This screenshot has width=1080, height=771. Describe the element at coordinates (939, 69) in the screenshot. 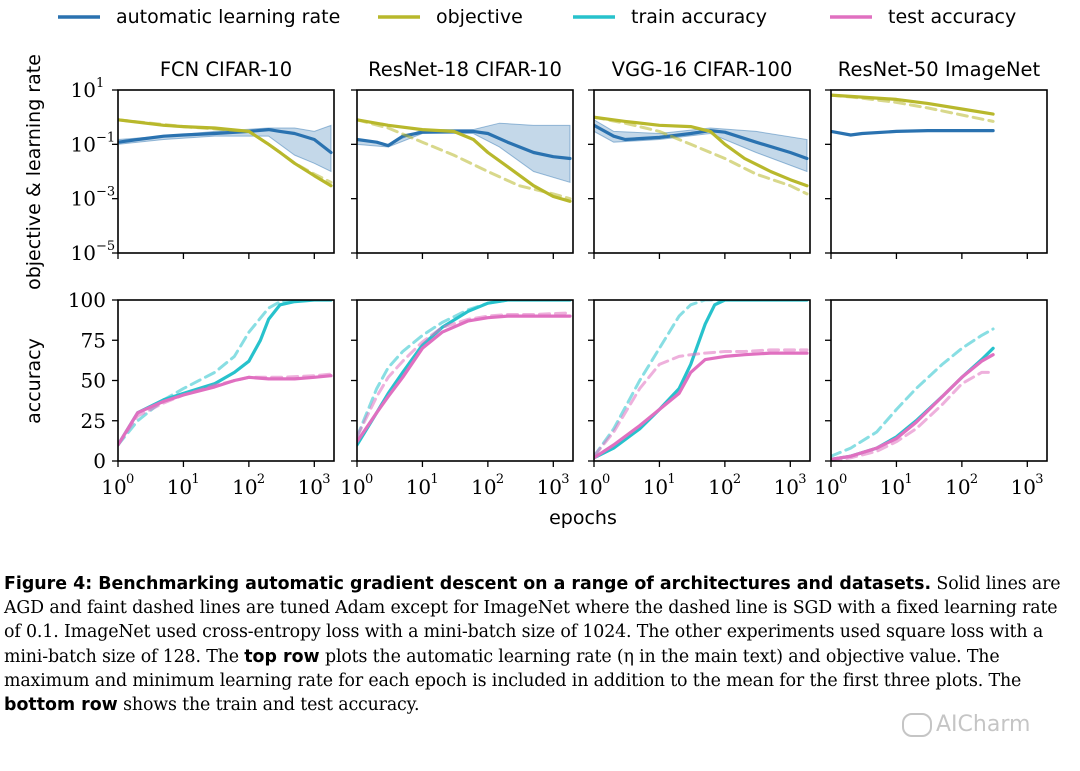

I see `panel-title: ResNet-50 ImageNet` at that location.